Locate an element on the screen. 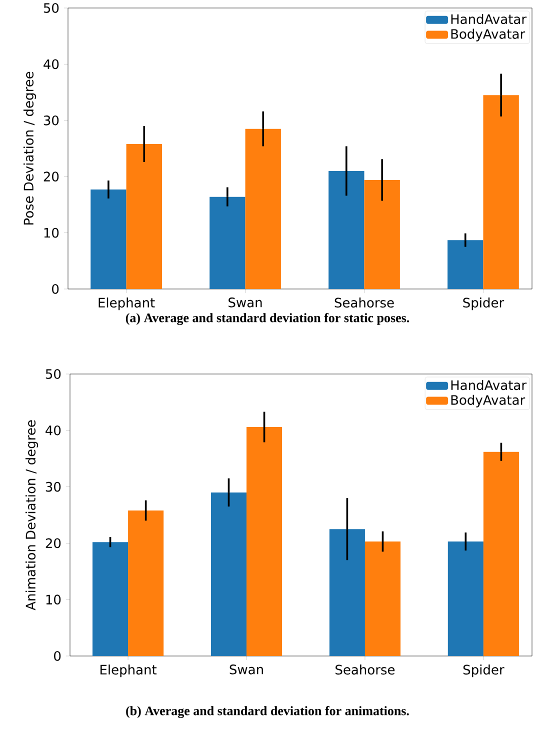 The height and width of the screenshot is (730, 535). y-axis-title: Animation Deviation / degree is located at coordinates (31, 515).